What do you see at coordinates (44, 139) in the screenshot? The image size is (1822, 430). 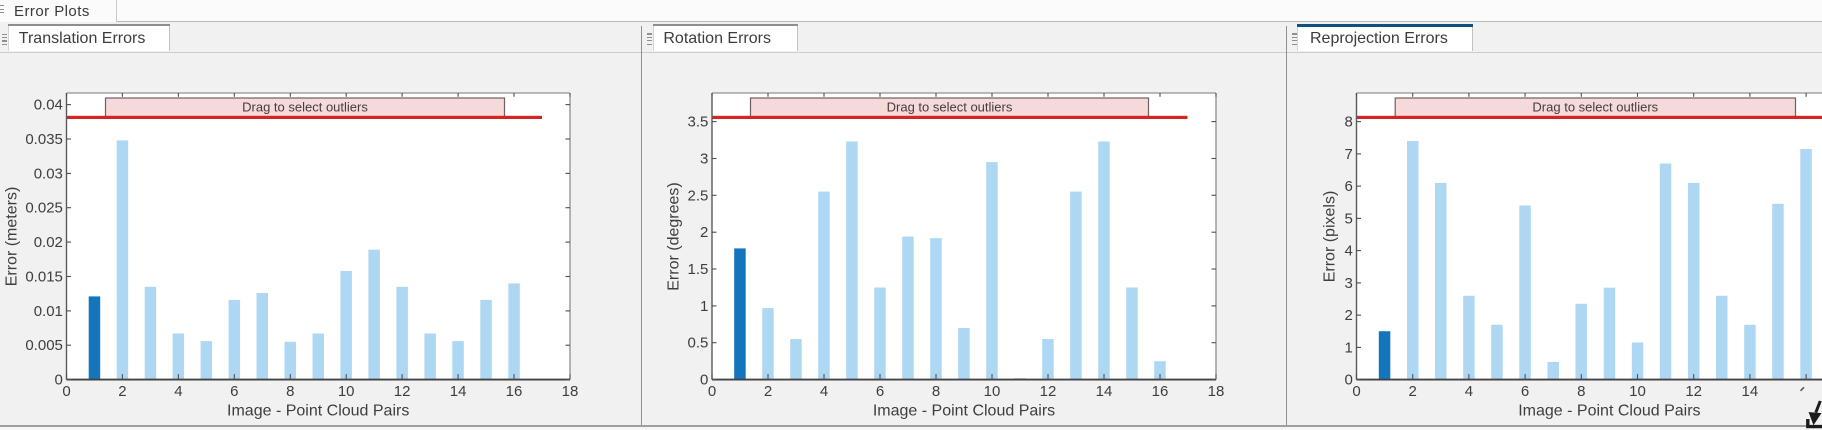 I see `svg-text: 0.035` at bounding box center [44, 139].